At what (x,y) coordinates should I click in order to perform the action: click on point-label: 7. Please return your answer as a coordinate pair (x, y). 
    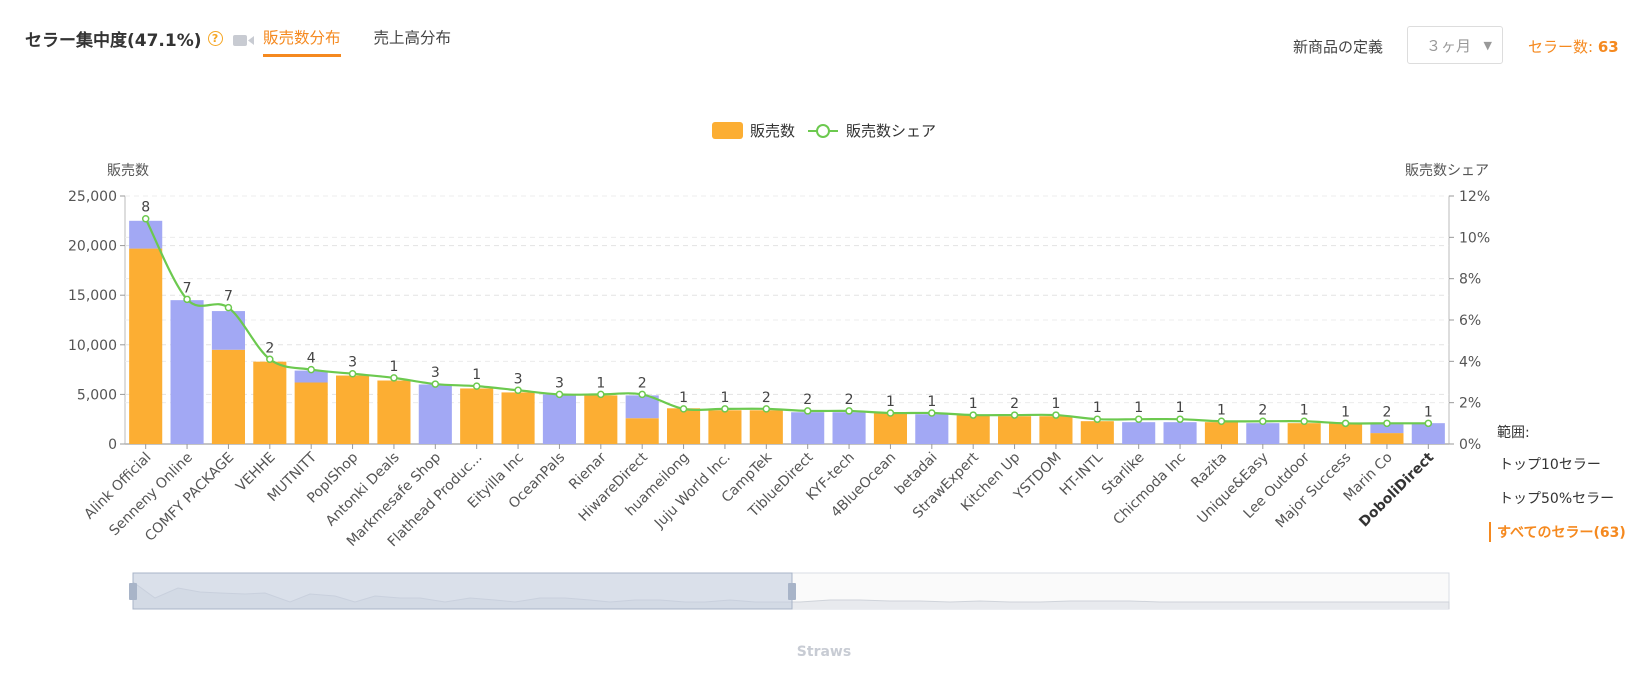
    Looking at the image, I should click on (187, 288).